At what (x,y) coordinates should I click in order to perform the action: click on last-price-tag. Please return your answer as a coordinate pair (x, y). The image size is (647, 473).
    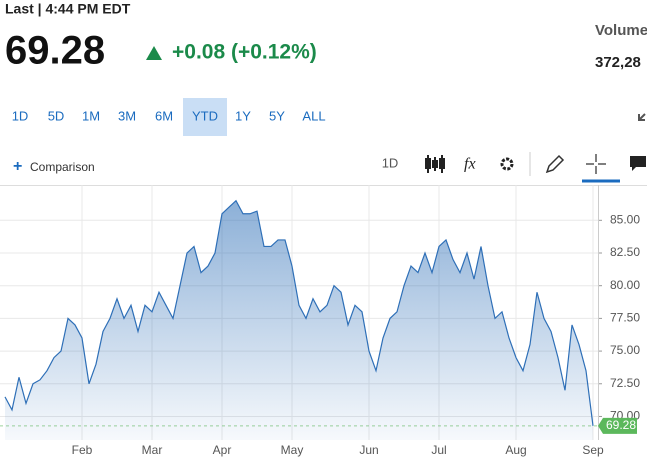
    Looking at the image, I should click on (617, 425).